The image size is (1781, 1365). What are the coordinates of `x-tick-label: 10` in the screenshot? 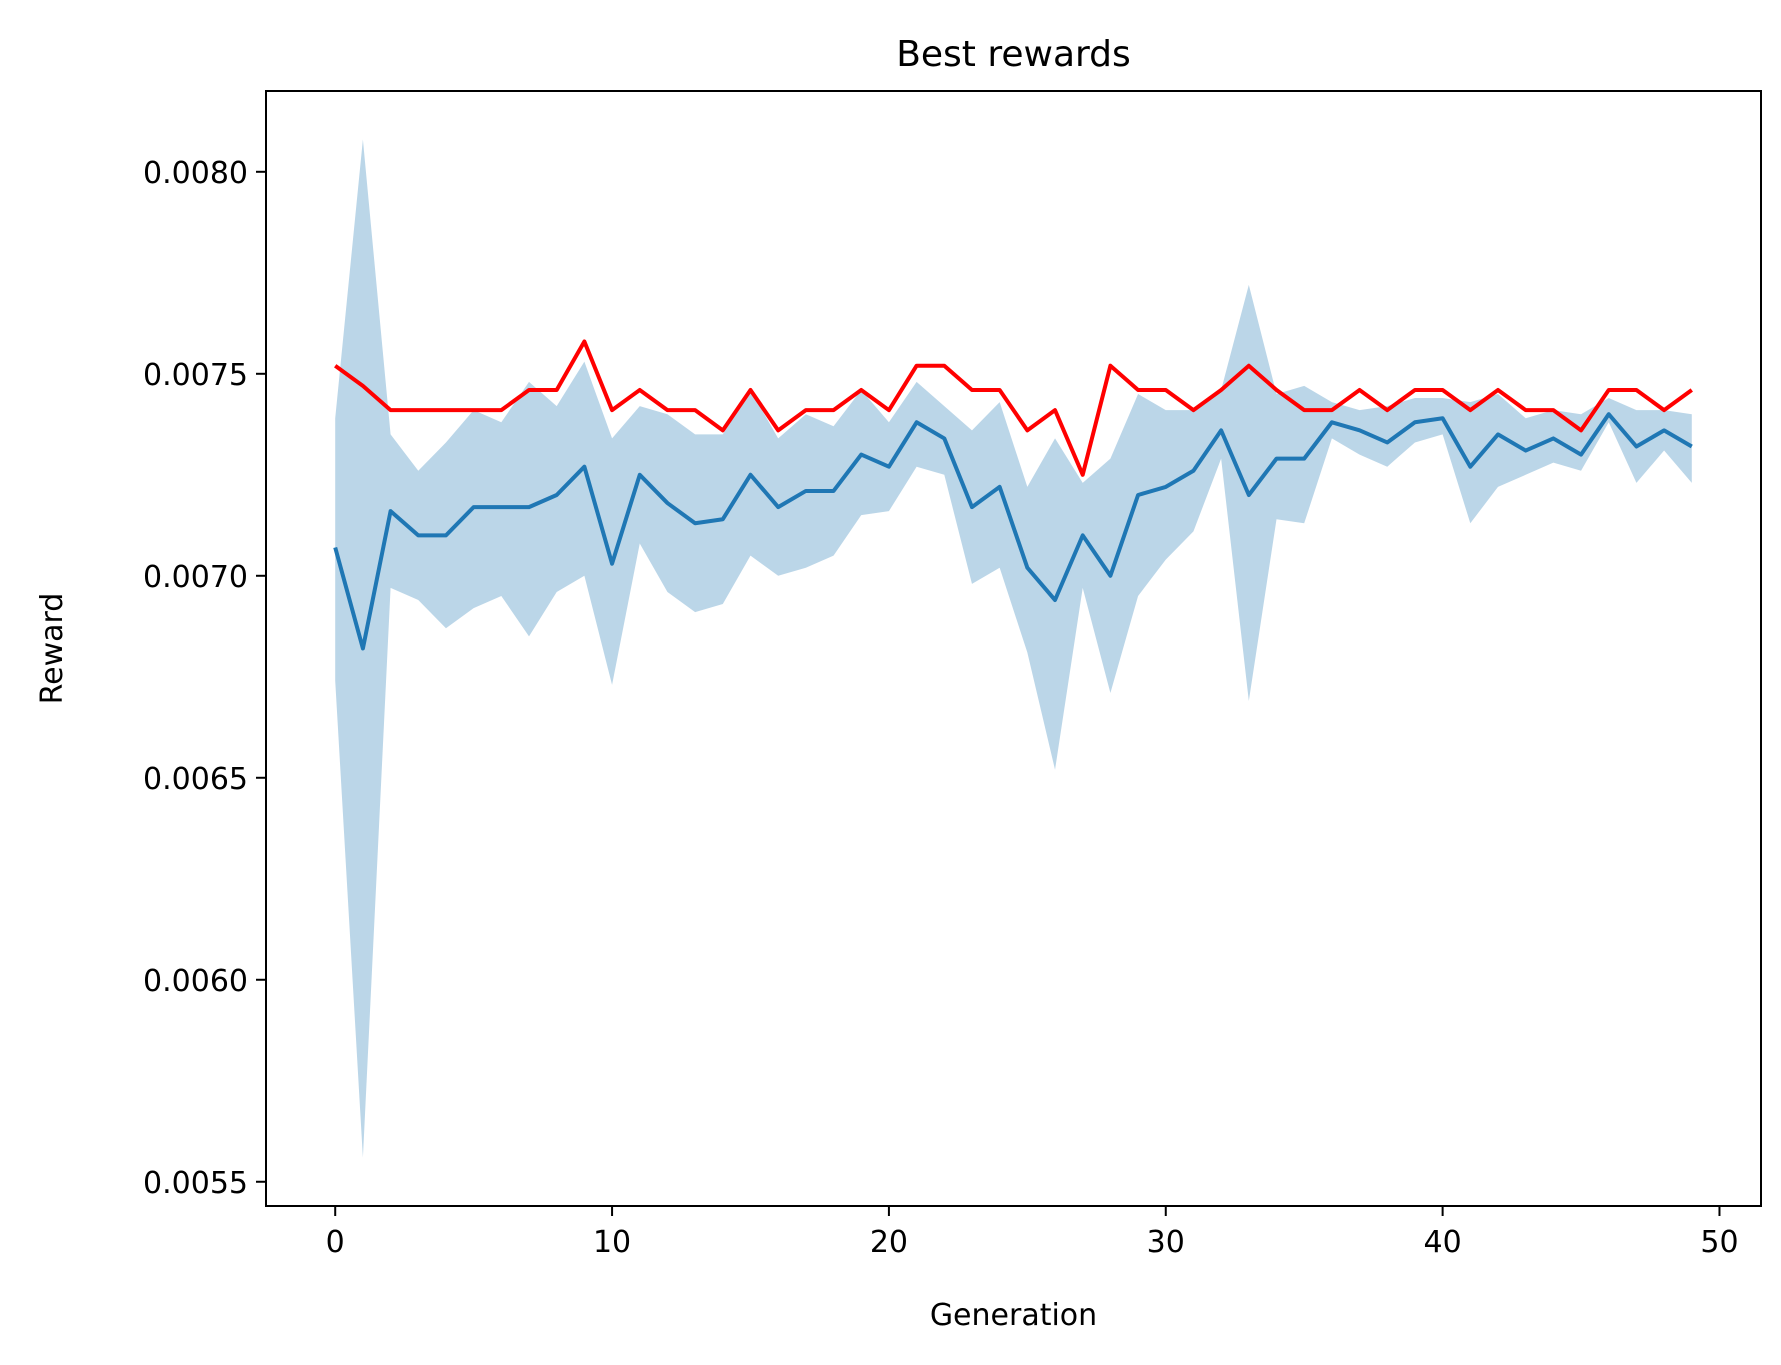 It's located at (612, 1242).